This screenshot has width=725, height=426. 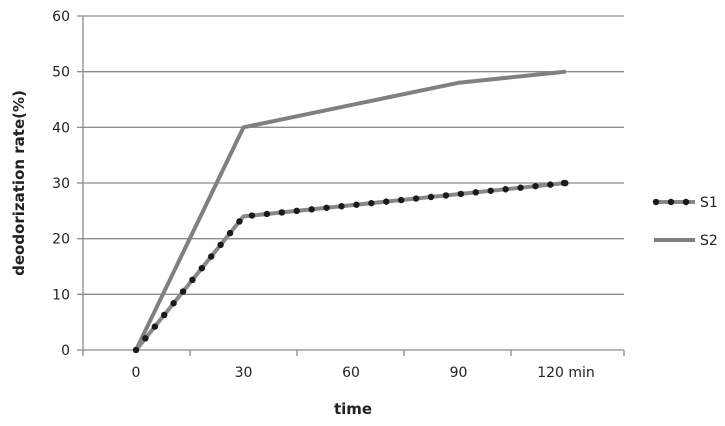 I want to click on x-tick-label: 90, so click(x=459, y=373).